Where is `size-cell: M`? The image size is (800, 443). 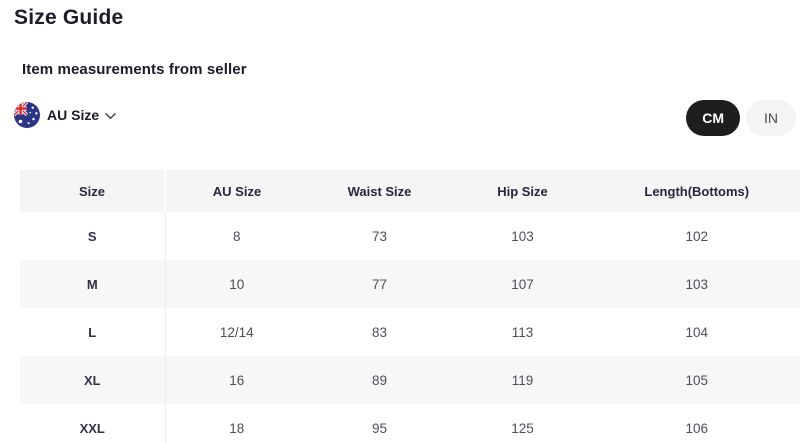
size-cell: M is located at coordinates (93, 284).